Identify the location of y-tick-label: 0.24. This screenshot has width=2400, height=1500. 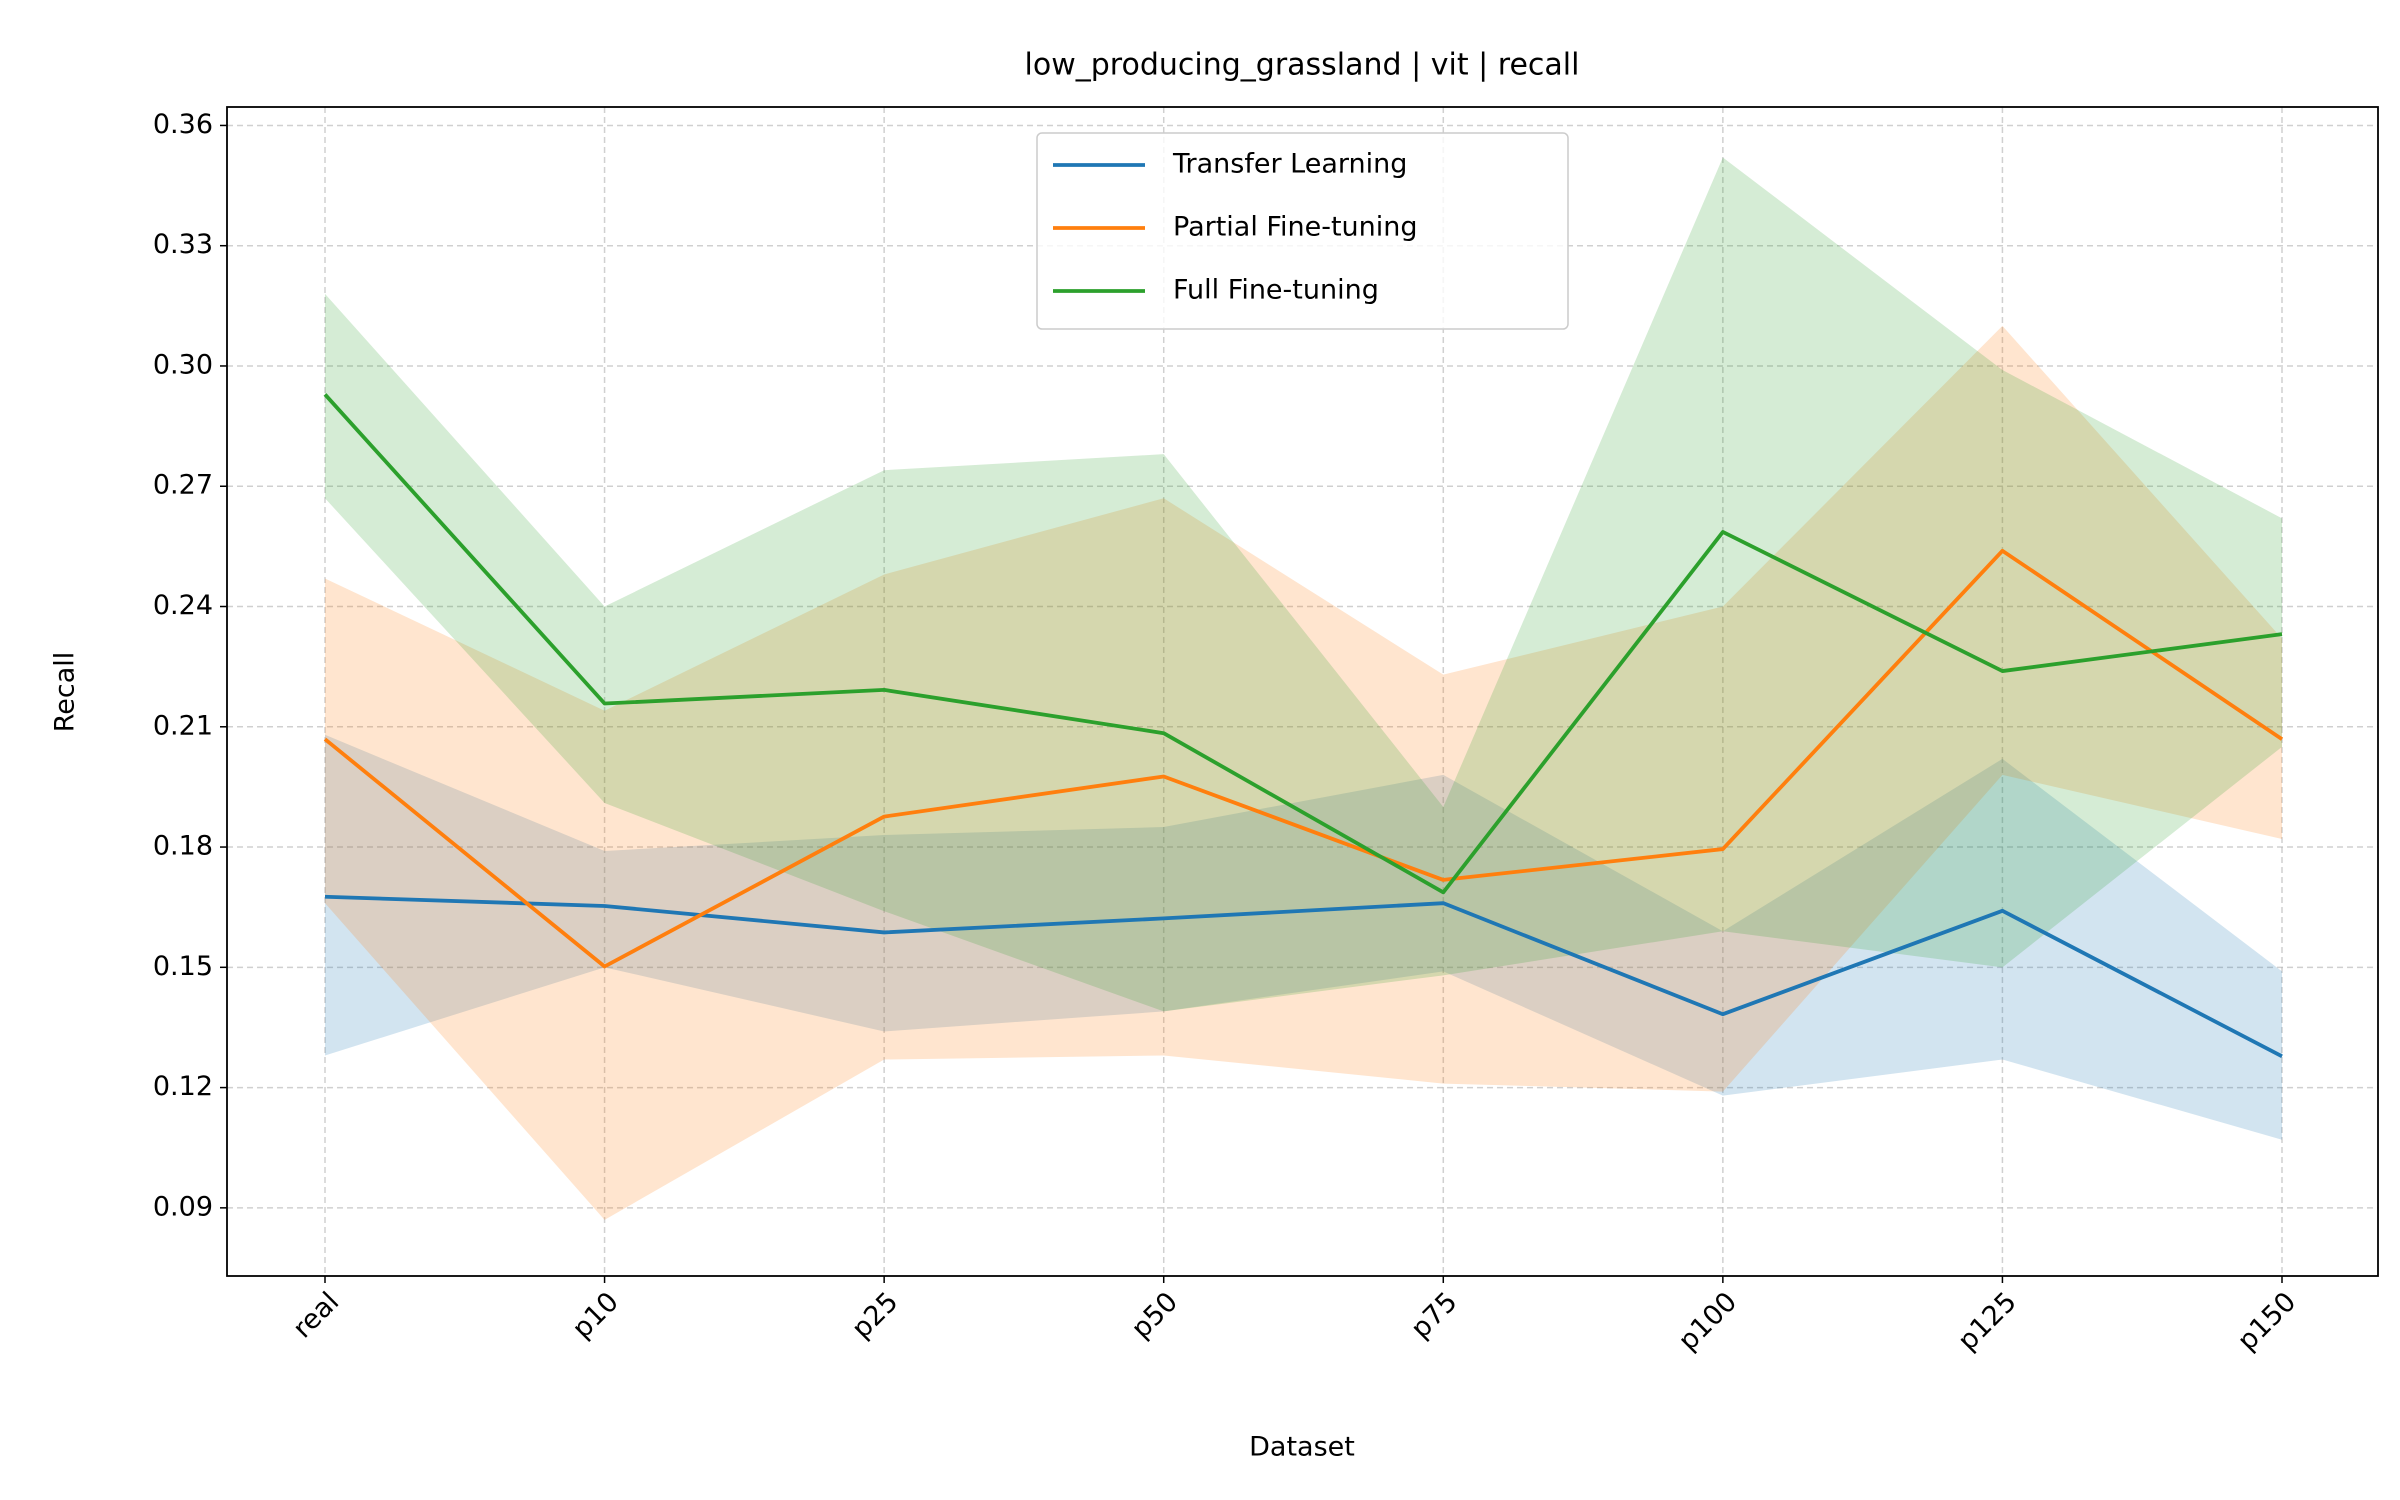
(183, 605).